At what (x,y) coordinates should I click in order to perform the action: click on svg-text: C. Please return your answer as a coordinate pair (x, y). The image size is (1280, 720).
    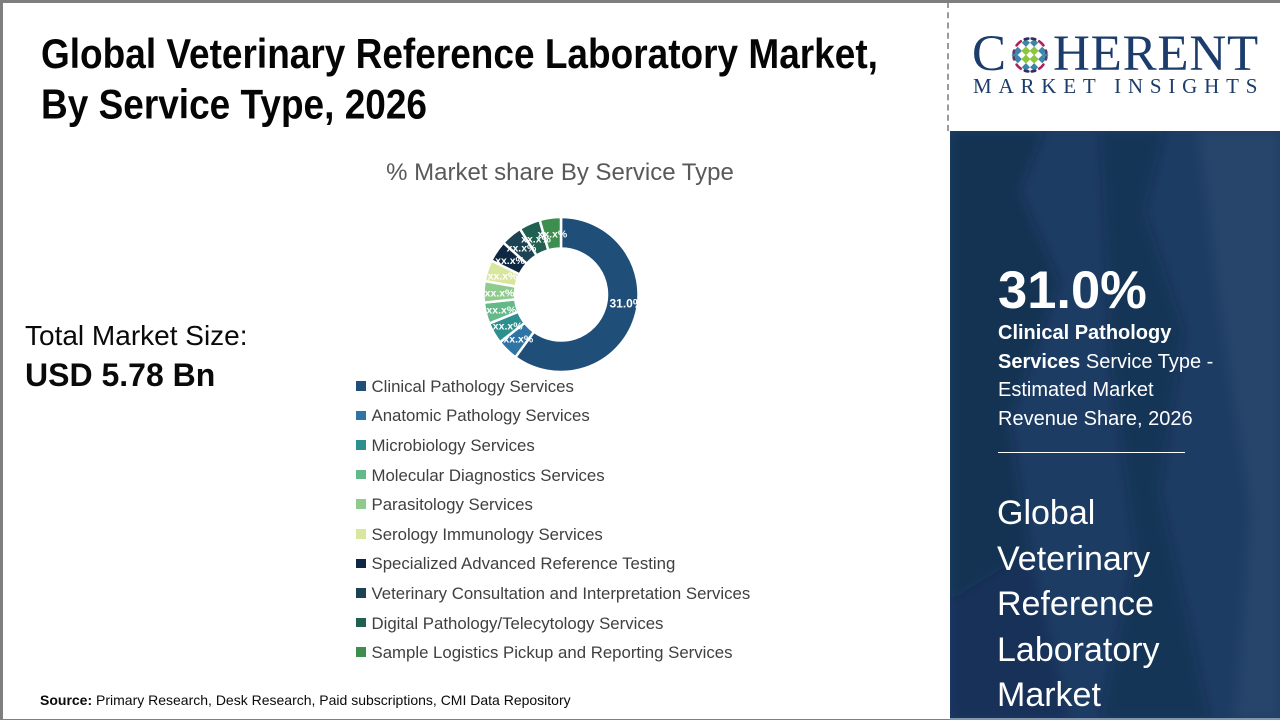
    Looking at the image, I should click on (989, 54).